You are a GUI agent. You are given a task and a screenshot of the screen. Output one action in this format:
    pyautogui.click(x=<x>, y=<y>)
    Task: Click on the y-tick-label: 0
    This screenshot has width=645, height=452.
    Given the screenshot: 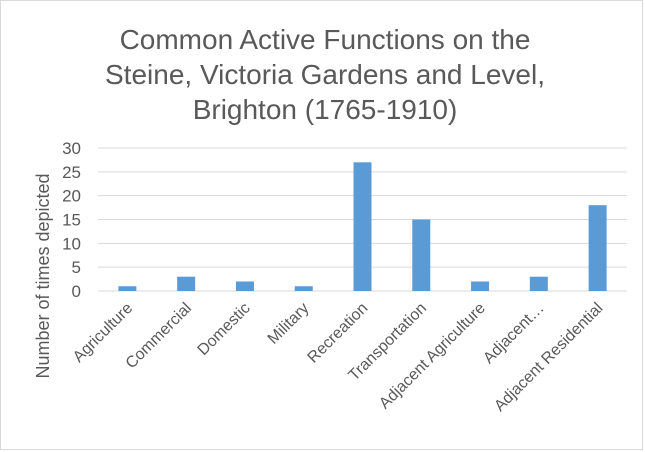 What is the action you would take?
    pyautogui.click(x=76, y=291)
    